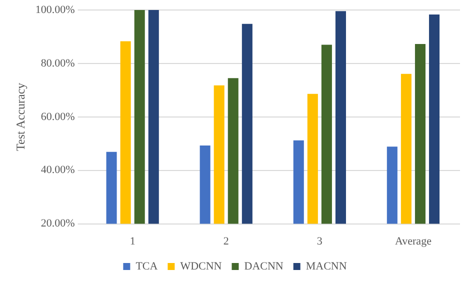 The image size is (474, 286). What do you see at coordinates (201, 266) in the screenshot?
I see `legend-label: WDCNN` at bounding box center [201, 266].